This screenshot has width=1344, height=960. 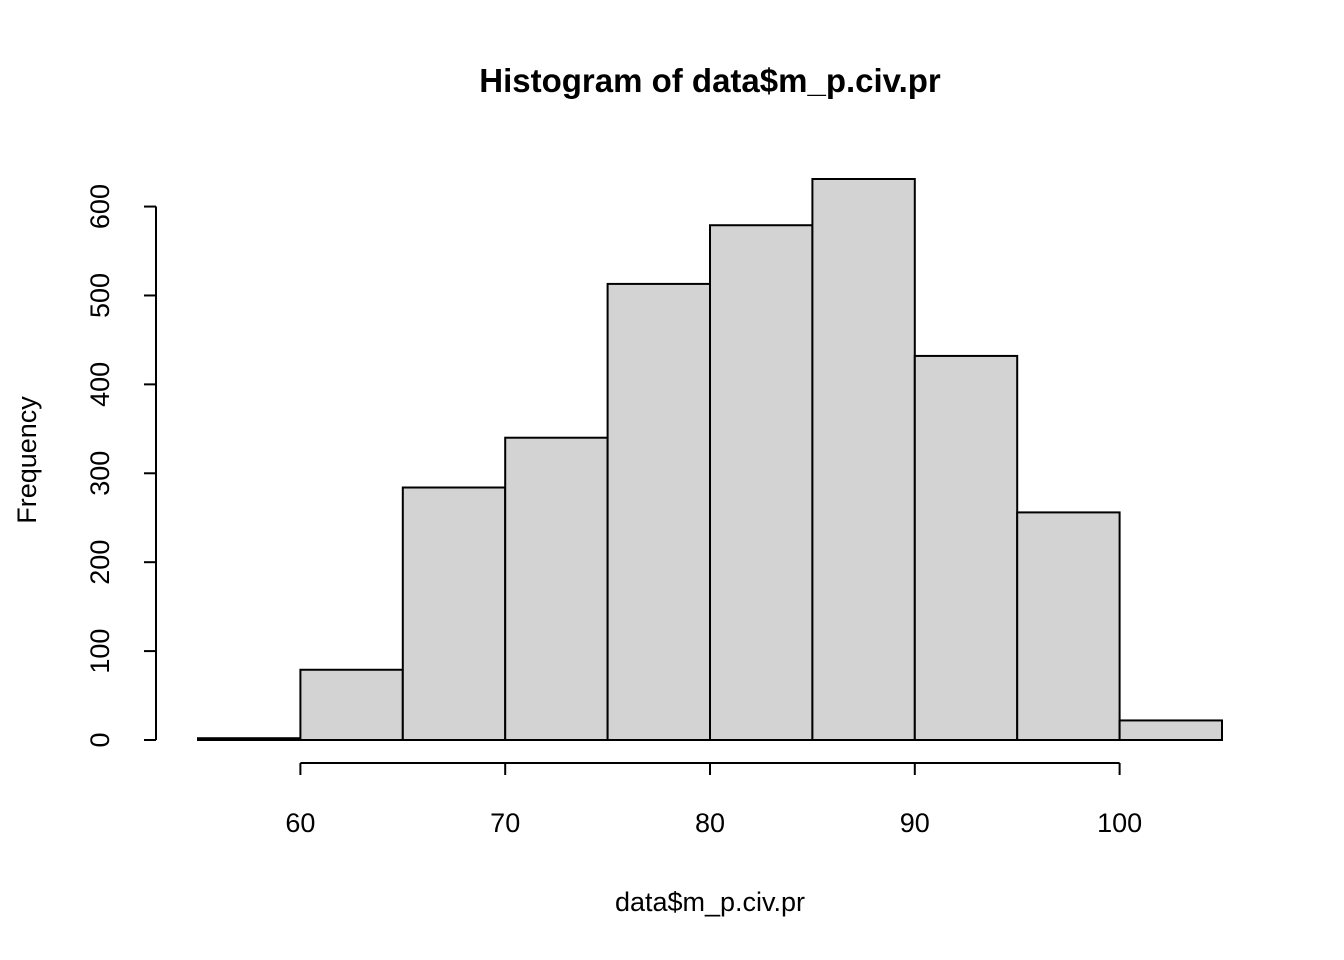 I want to click on y-axis: 0 100 200 300 400 500 600, so click(x=121, y=466).